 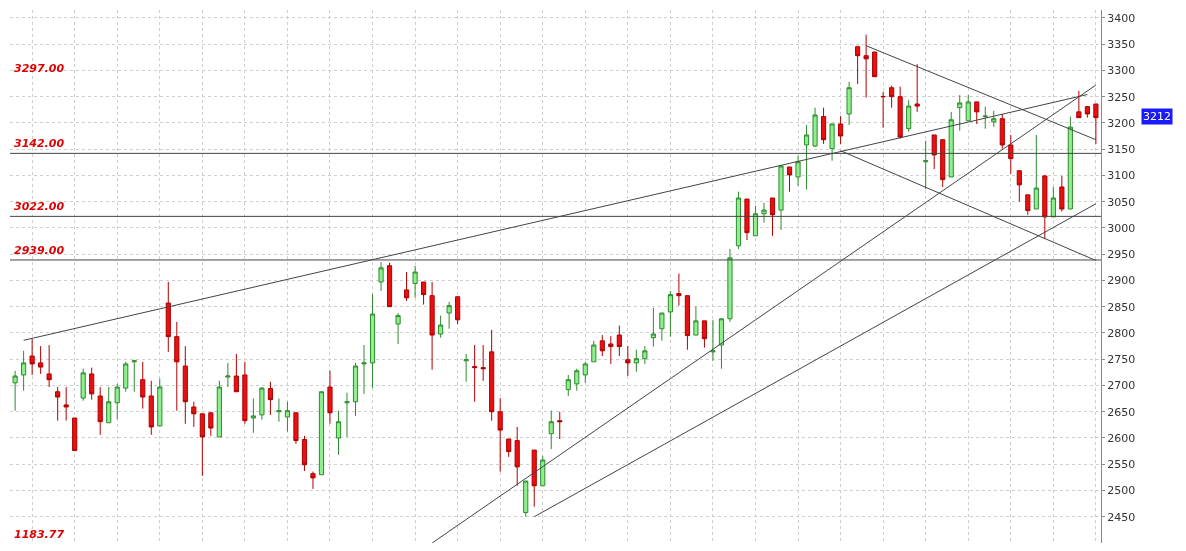 What do you see at coordinates (1157, 116) in the screenshot?
I see `text: 3212` at bounding box center [1157, 116].